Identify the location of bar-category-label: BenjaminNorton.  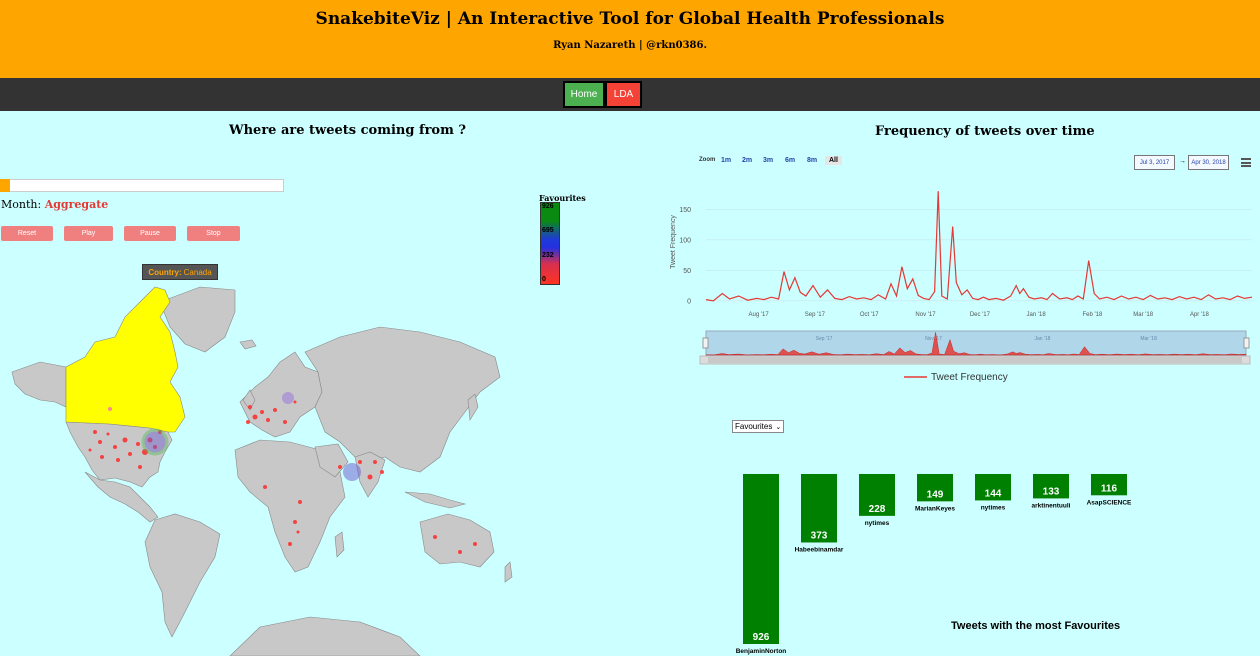
(761, 651).